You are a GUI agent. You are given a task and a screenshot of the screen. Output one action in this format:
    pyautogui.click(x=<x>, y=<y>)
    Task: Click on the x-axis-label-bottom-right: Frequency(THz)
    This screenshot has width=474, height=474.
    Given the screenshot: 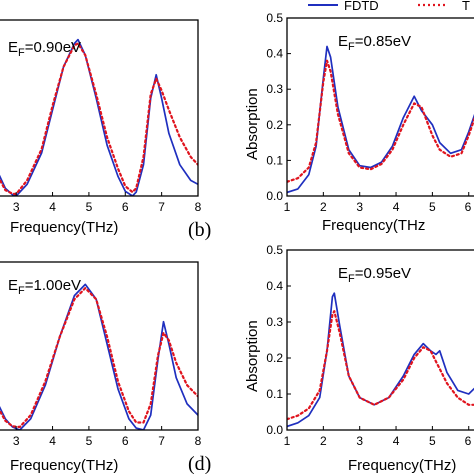 What is the action you would take?
    pyautogui.click(x=402, y=465)
    